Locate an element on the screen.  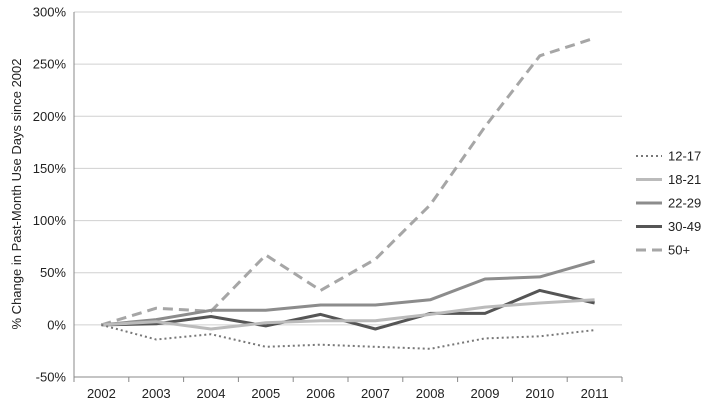
x-tick-label: 2002 is located at coordinates (101, 393).